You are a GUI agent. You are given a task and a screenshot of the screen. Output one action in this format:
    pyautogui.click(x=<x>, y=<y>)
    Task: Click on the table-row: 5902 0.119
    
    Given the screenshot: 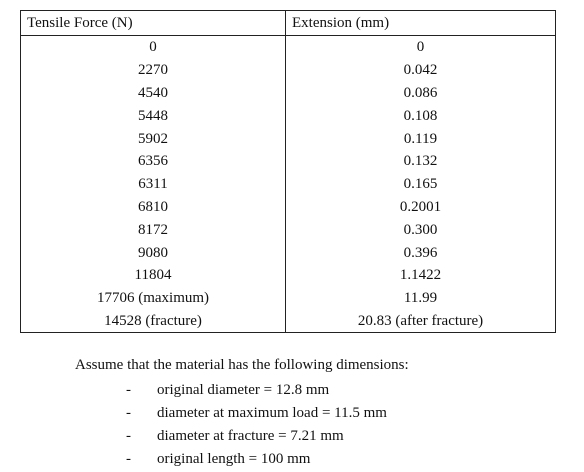 What is the action you would take?
    pyautogui.click(x=288, y=138)
    